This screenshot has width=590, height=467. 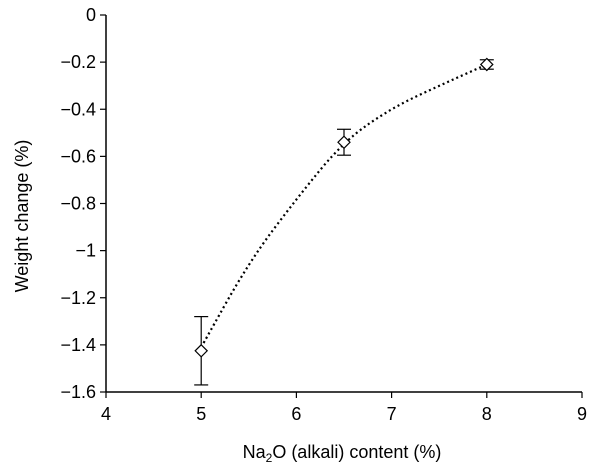 I want to click on x-axis-label: Na2O (alkali) content (%), so click(x=342, y=453).